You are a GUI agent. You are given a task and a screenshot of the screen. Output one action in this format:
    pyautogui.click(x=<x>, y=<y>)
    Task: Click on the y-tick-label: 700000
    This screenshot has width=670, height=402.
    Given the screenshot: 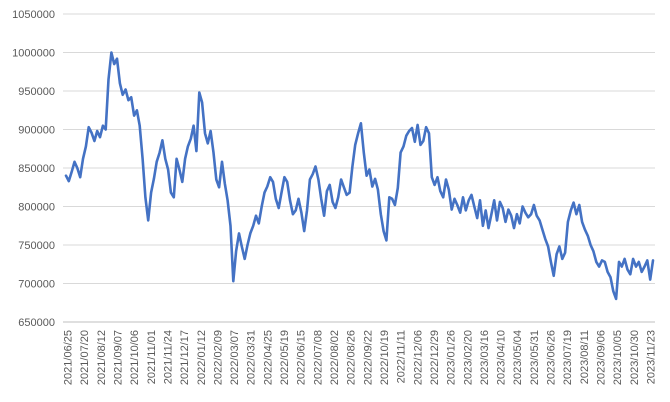 What is the action you would take?
    pyautogui.click(x=36, y=285)
    